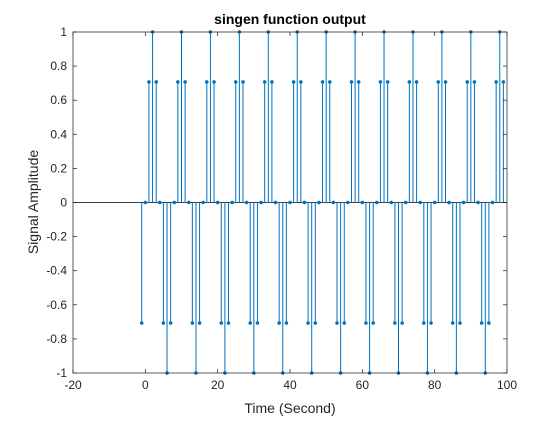 This screenshot has height=425, width=560. I want to click on y-tick-label: -1, so click(61, 373).